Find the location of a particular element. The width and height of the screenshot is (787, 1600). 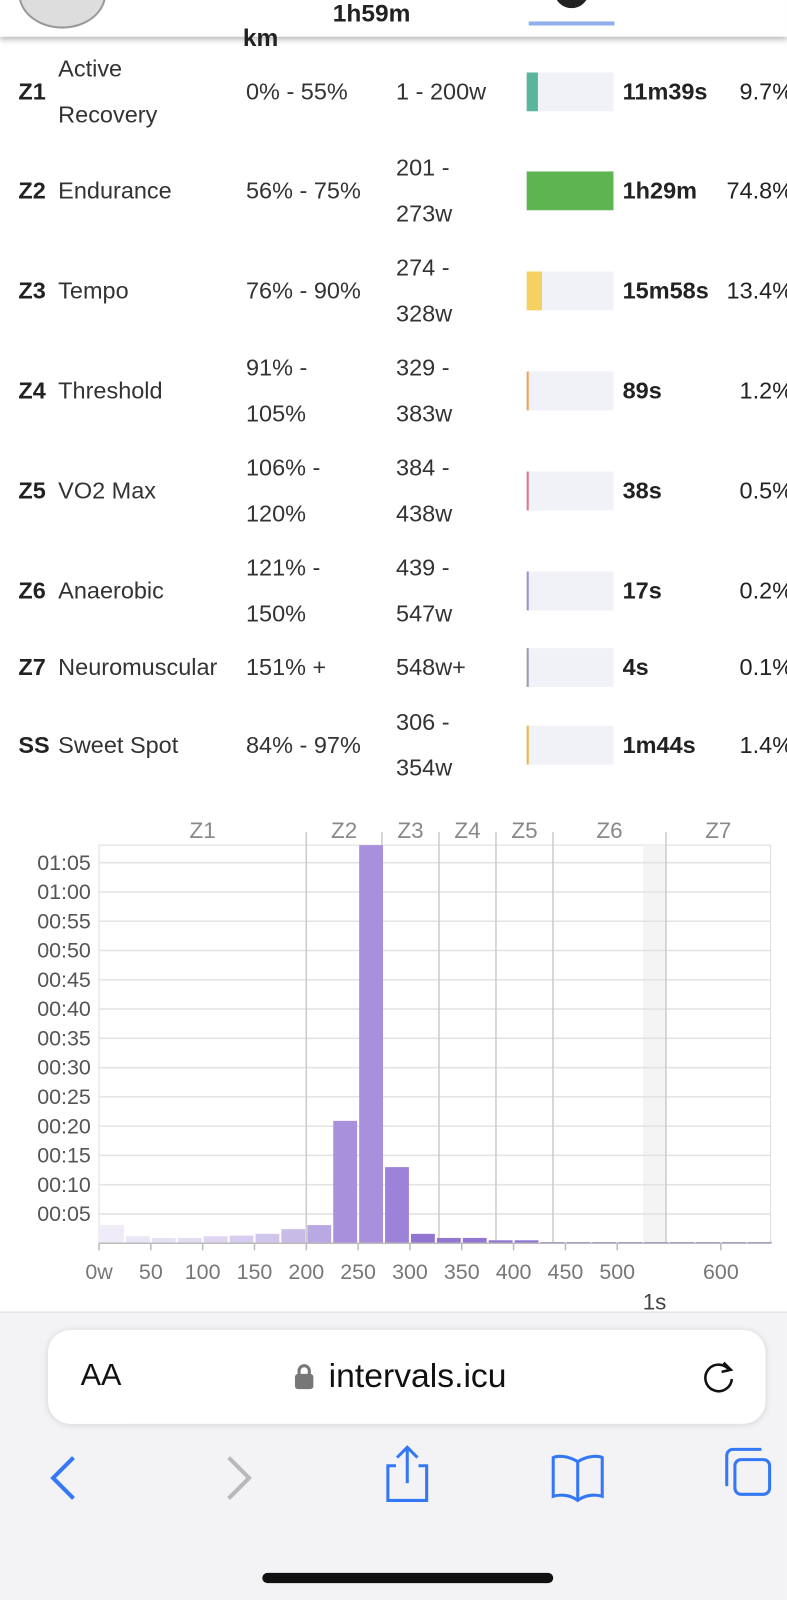

distance-unit: km is located at coordinates (260, 38).